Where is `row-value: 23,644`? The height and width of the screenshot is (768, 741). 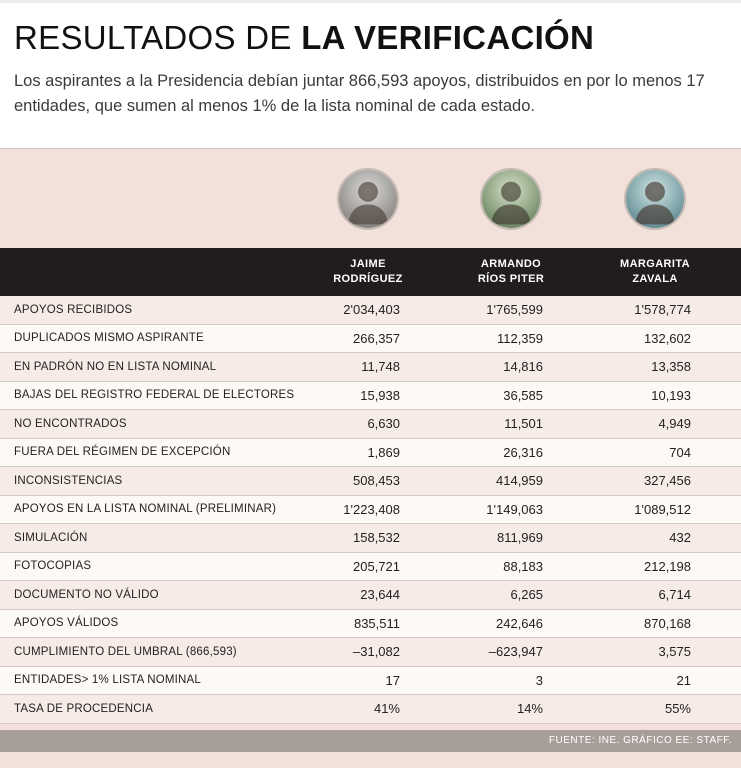 row-value: 23,644 is located at coordinates (380, 595).